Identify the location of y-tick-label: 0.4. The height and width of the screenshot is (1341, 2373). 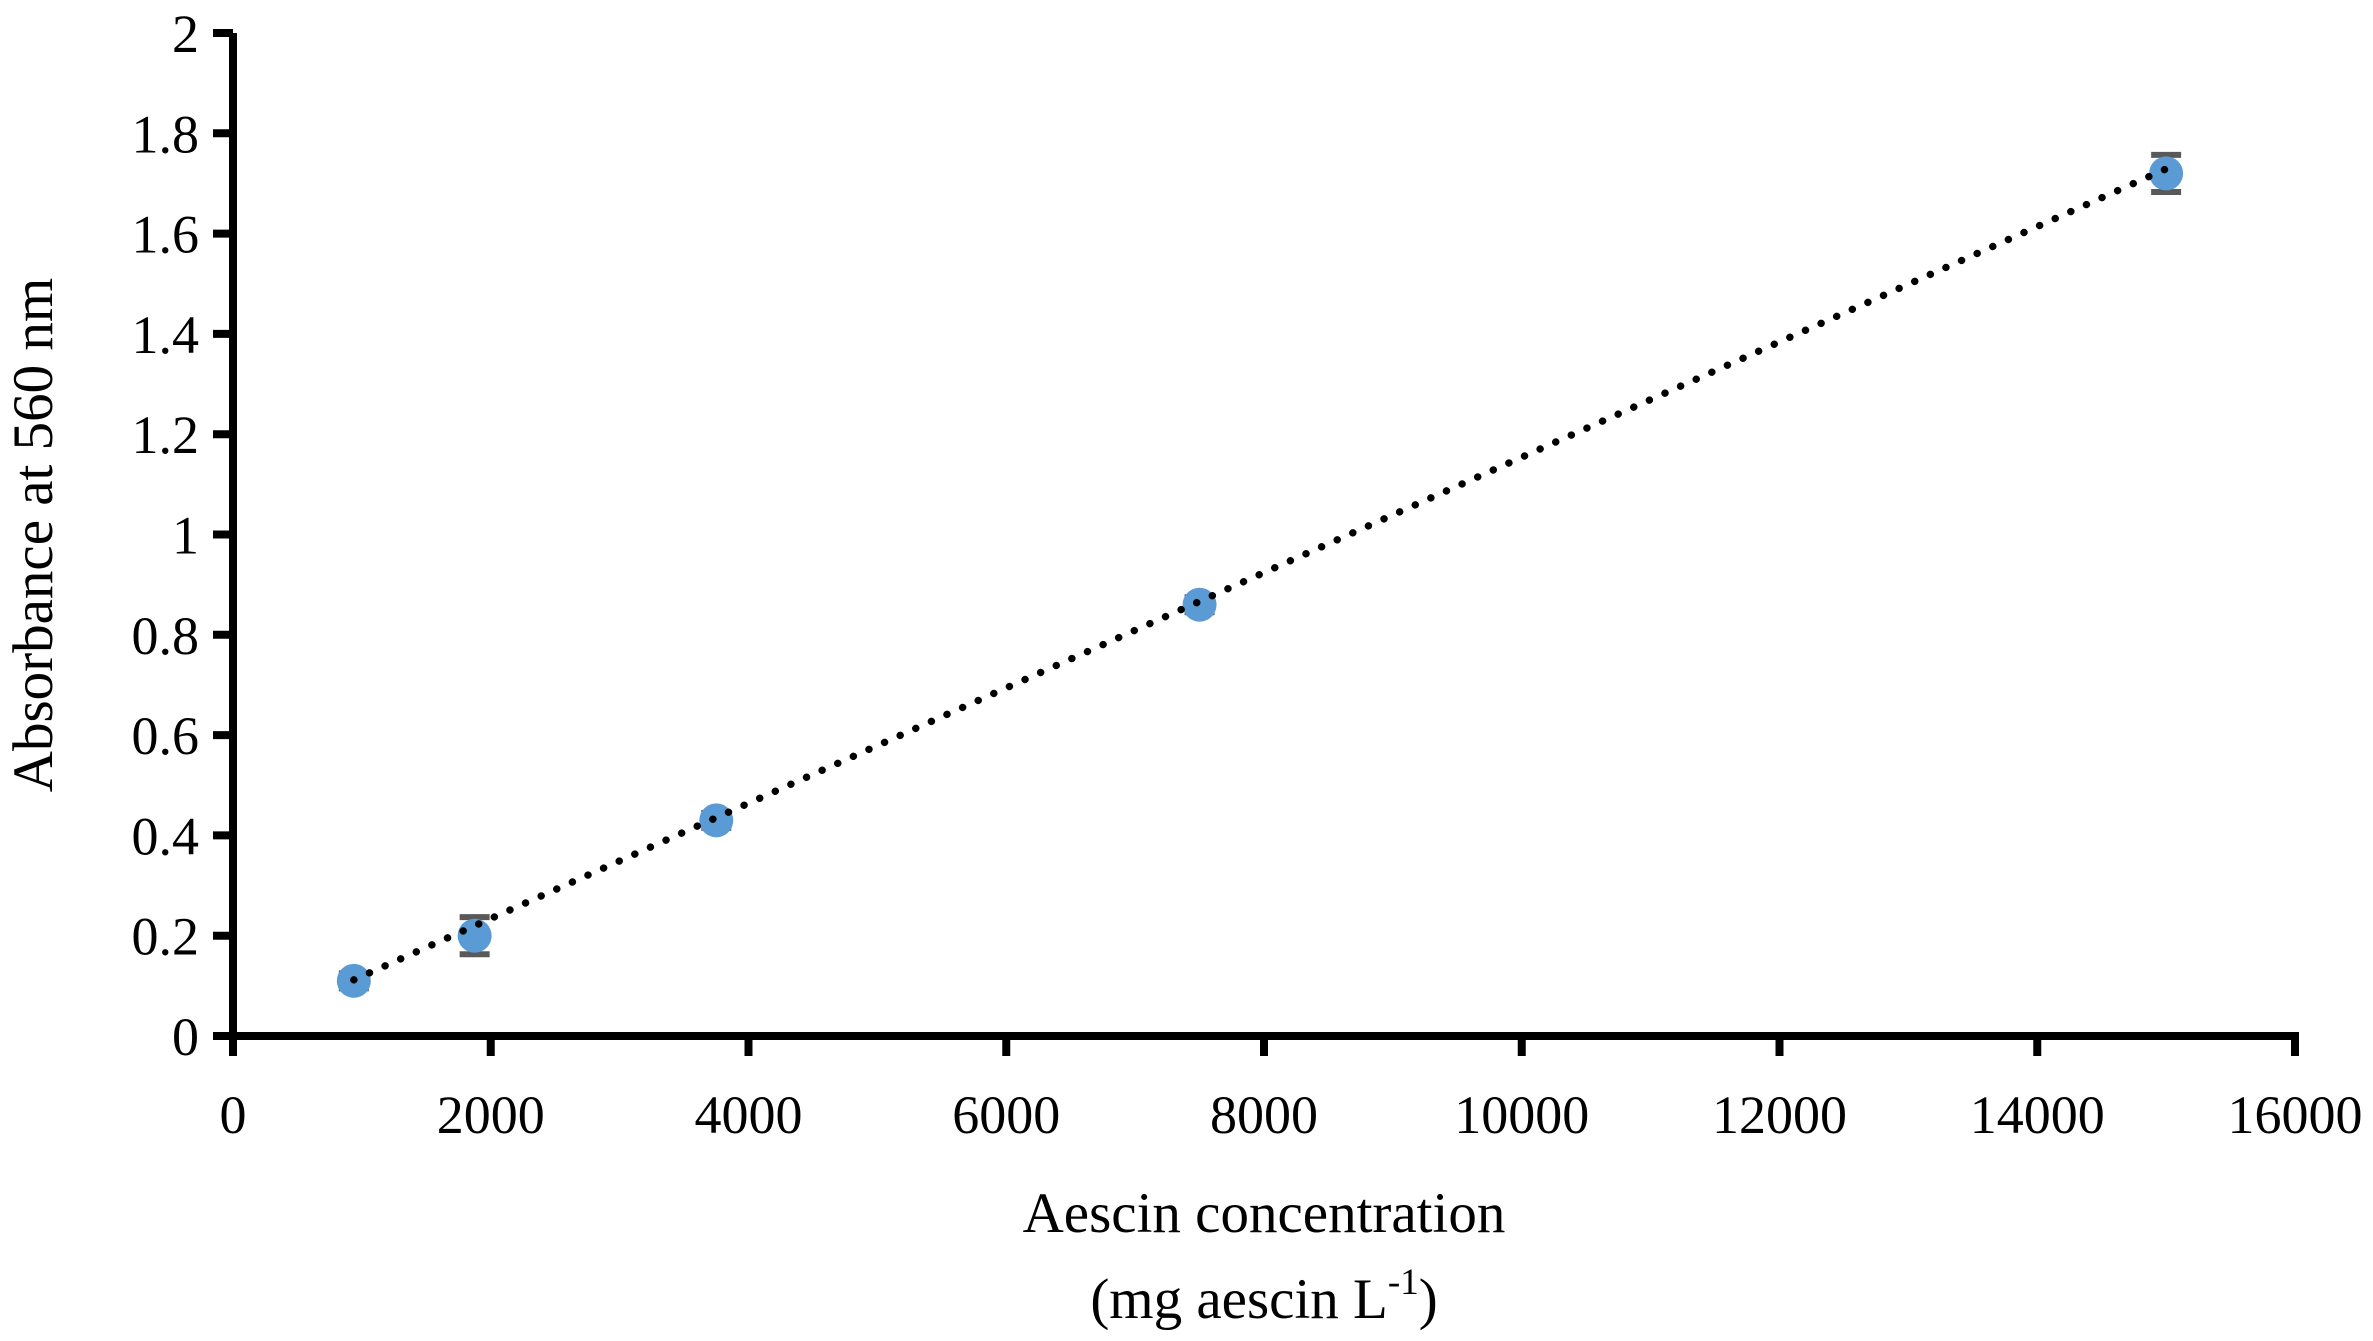
(166, 836).